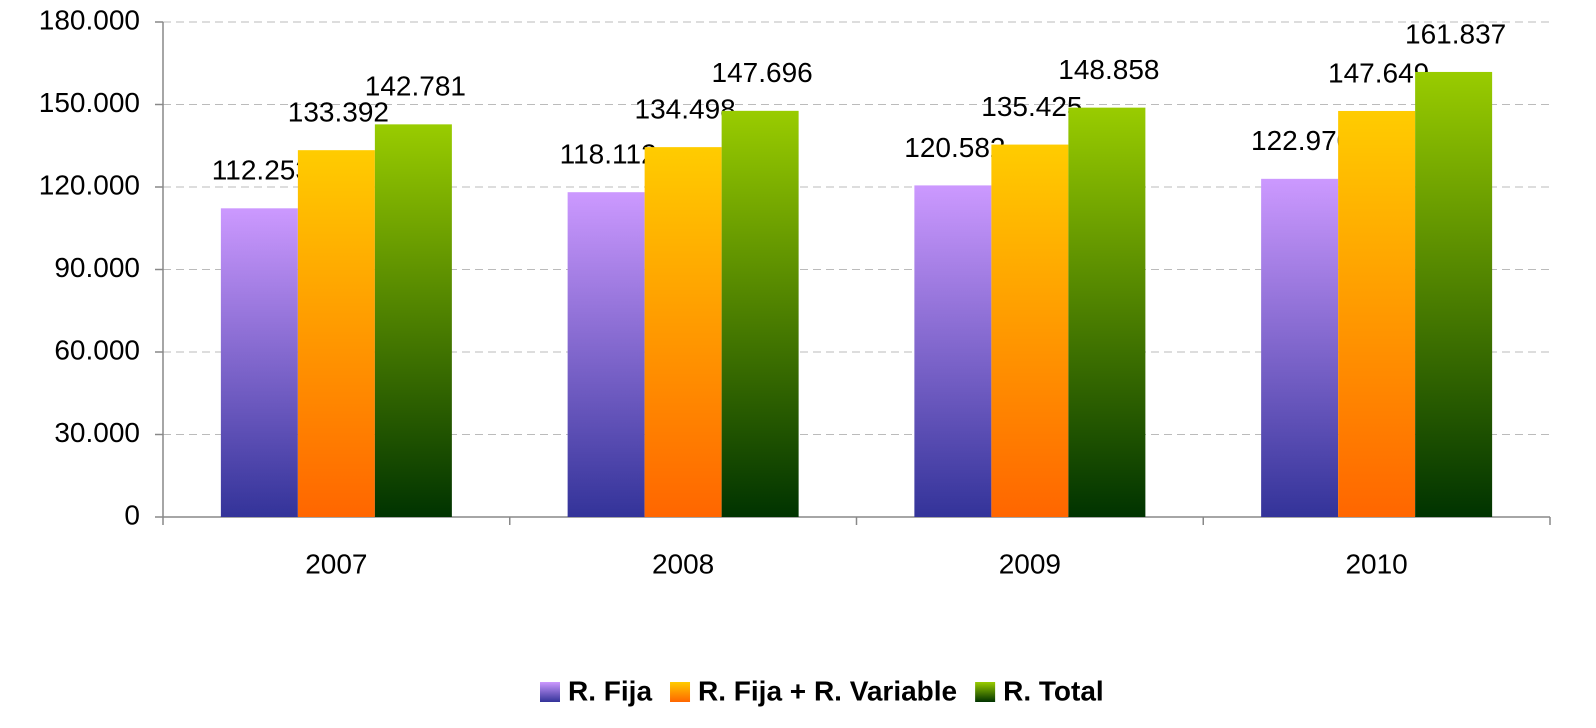 The image size is (1596, 728). I want to click on legend-label: R. Fija + R. Variable, so click(827, 690).